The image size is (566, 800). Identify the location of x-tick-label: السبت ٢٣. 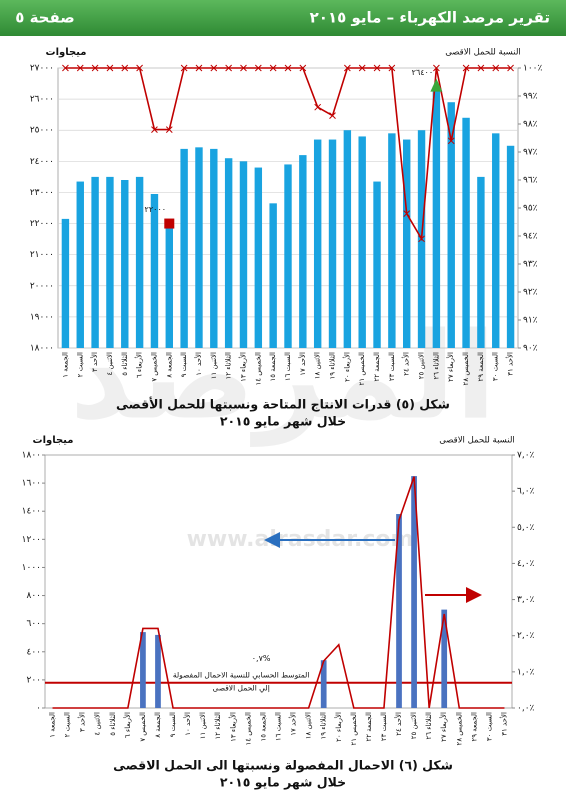
(384, 726).